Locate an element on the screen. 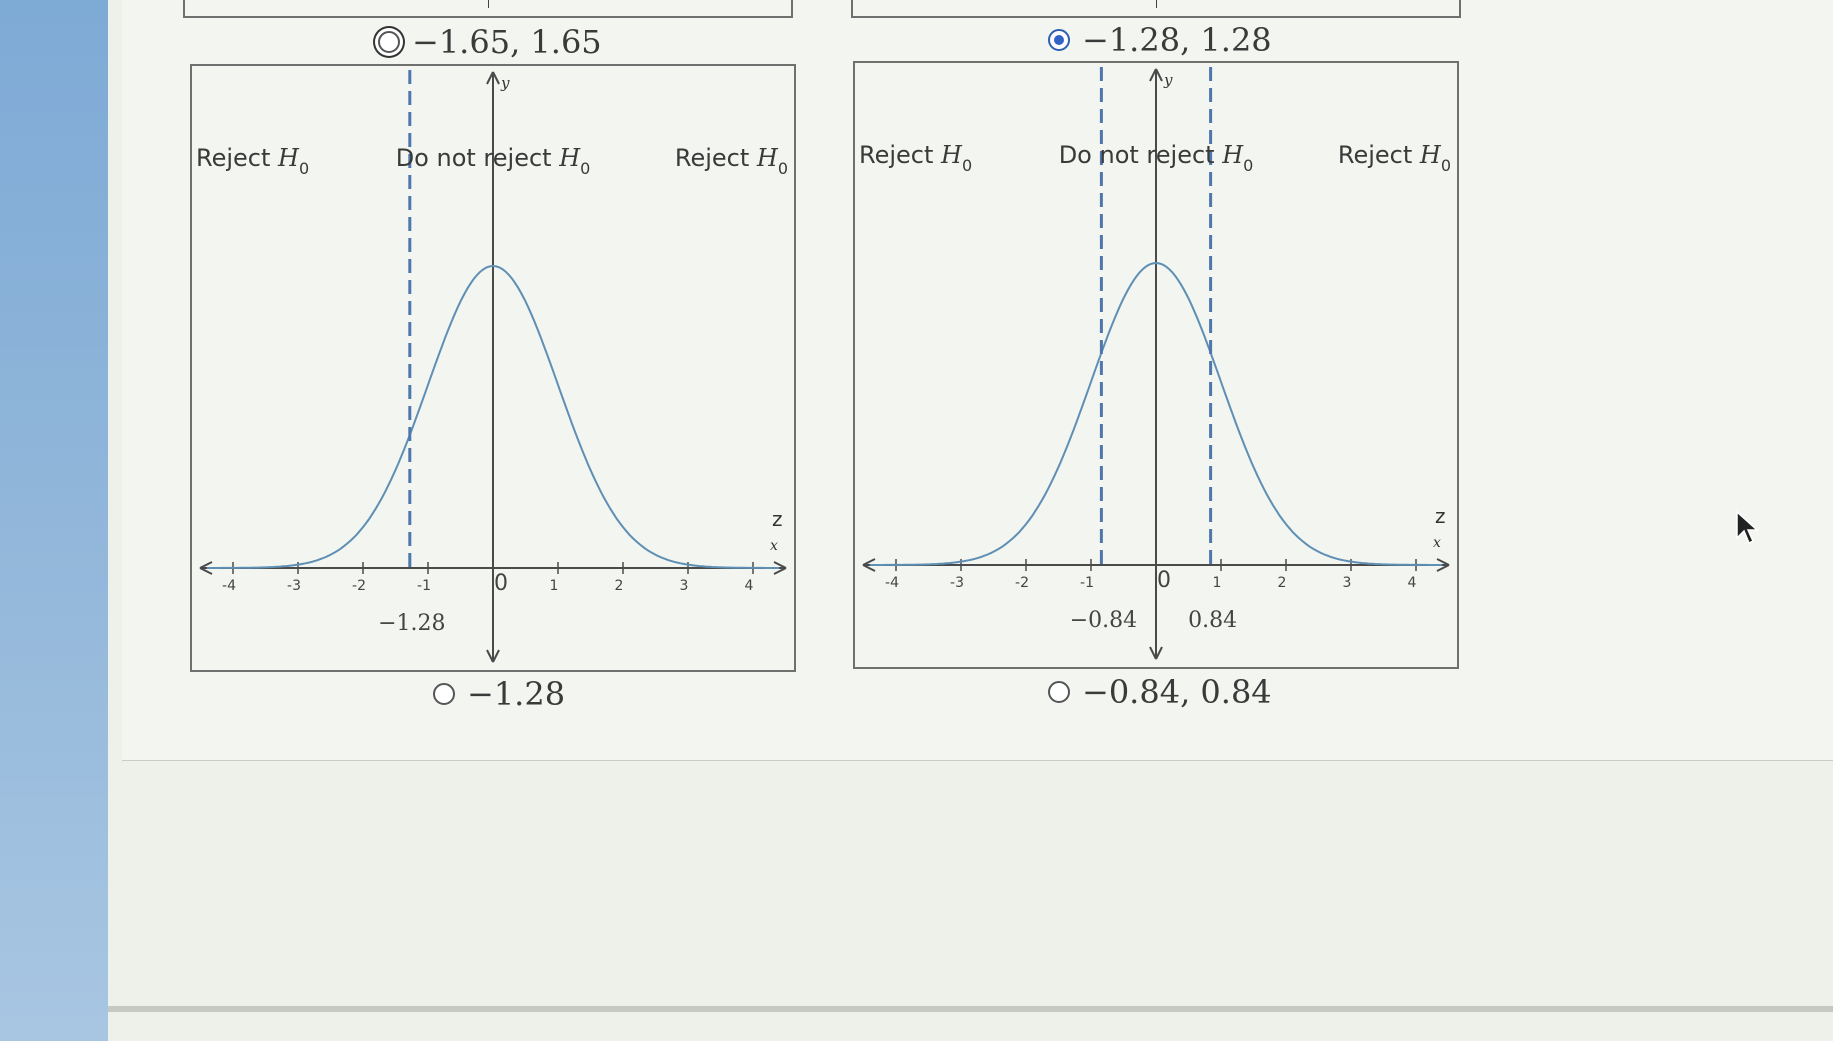  option-d: −0.84, 0.84 is located at coordinates (1160, 692).